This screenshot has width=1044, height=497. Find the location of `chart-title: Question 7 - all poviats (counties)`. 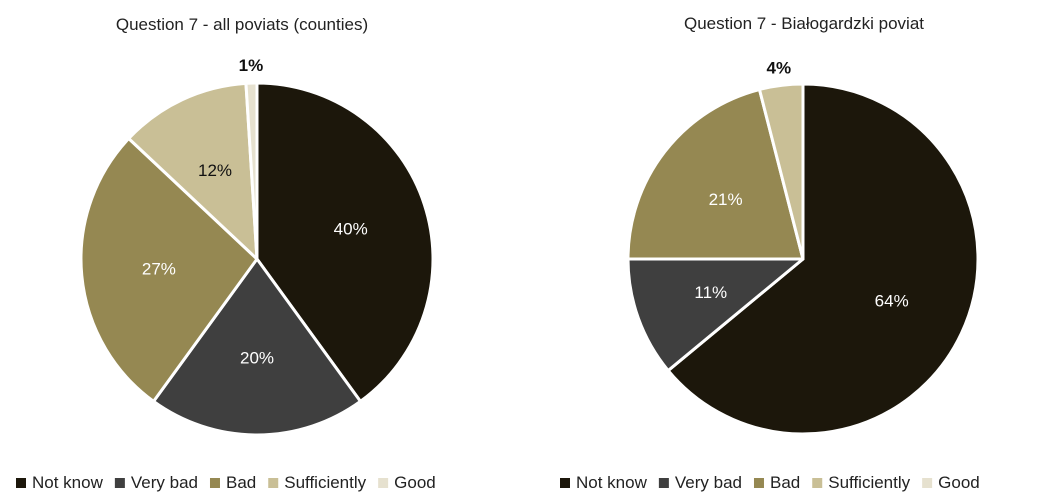

chart-title: Question 7 - all poviats (counties) is located at coordinates (242, 24).